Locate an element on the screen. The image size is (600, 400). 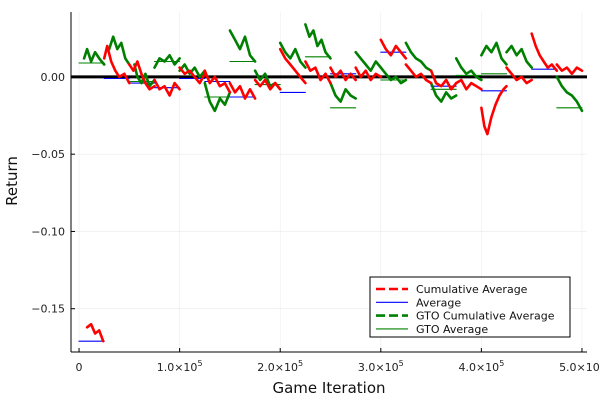
x-tick-label-0: 0 is located at coordinates (79, 367).